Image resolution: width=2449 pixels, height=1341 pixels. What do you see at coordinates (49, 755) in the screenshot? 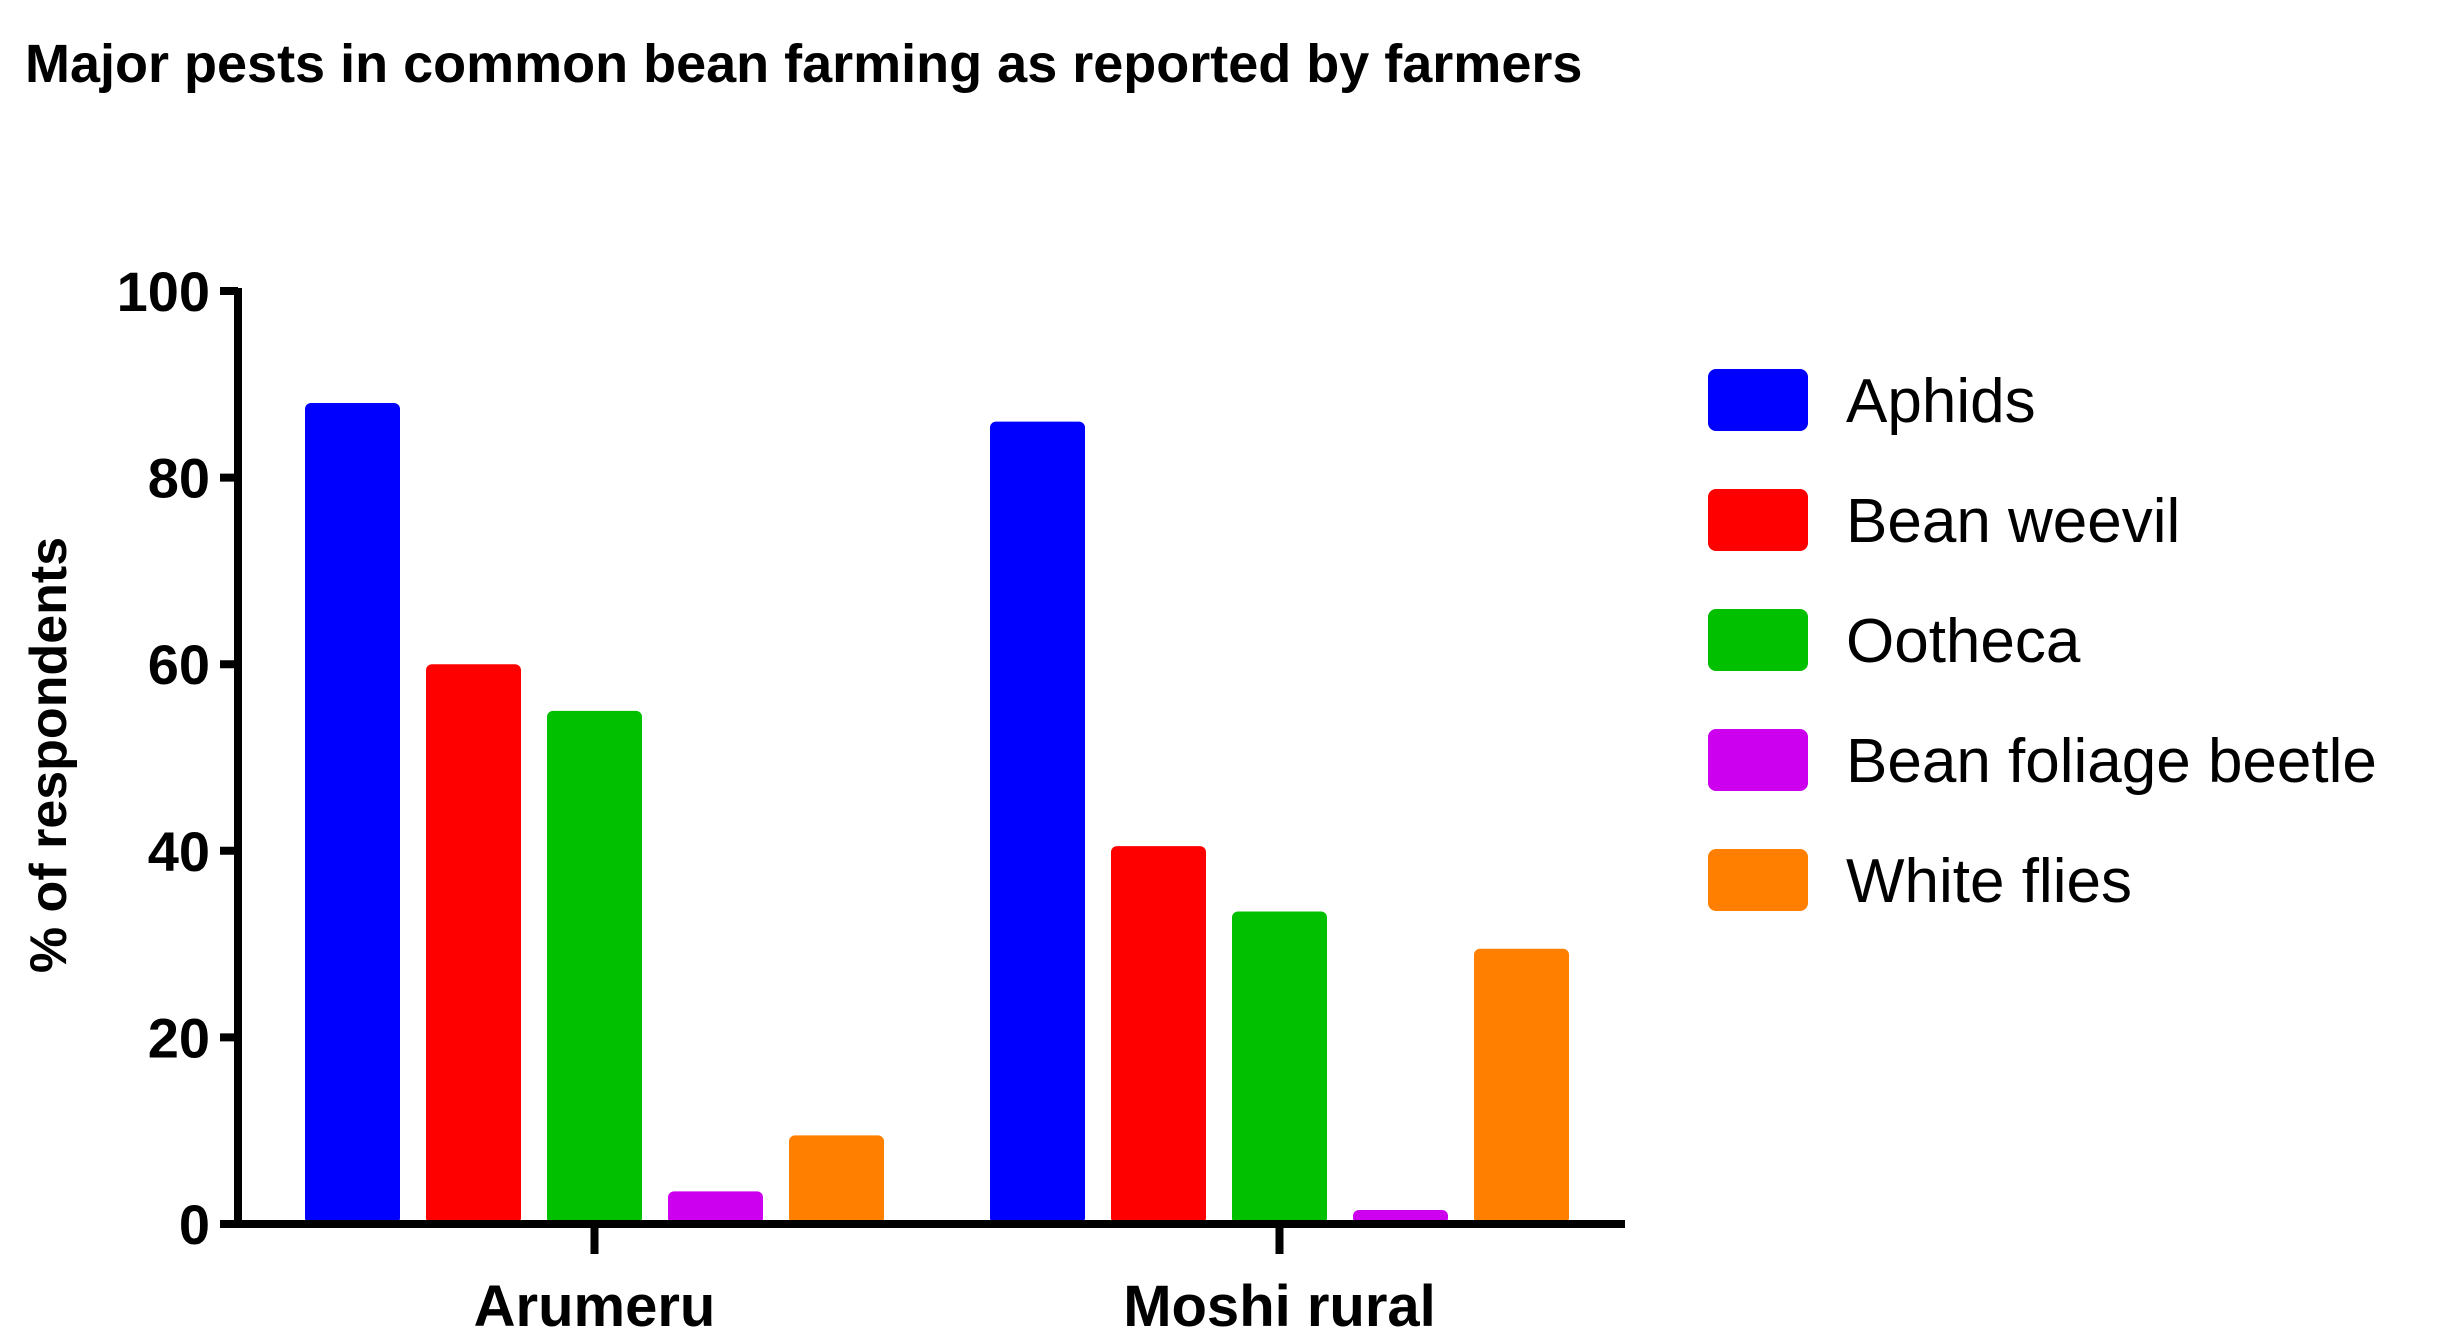
I see `y-axis-label: % of respondents` at bounding box center [49, 755].